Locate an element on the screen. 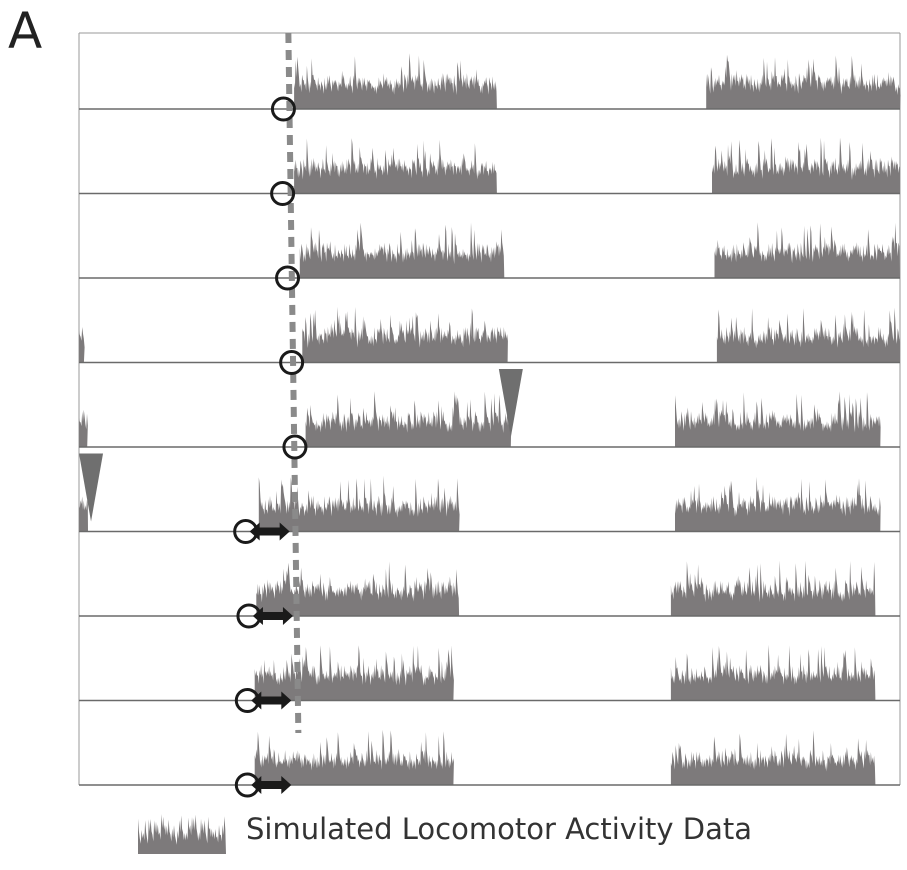 Image resolution: width=907 pixels, height=870 pixels. onset-marker-day2 is located at coordinates (283, 193).